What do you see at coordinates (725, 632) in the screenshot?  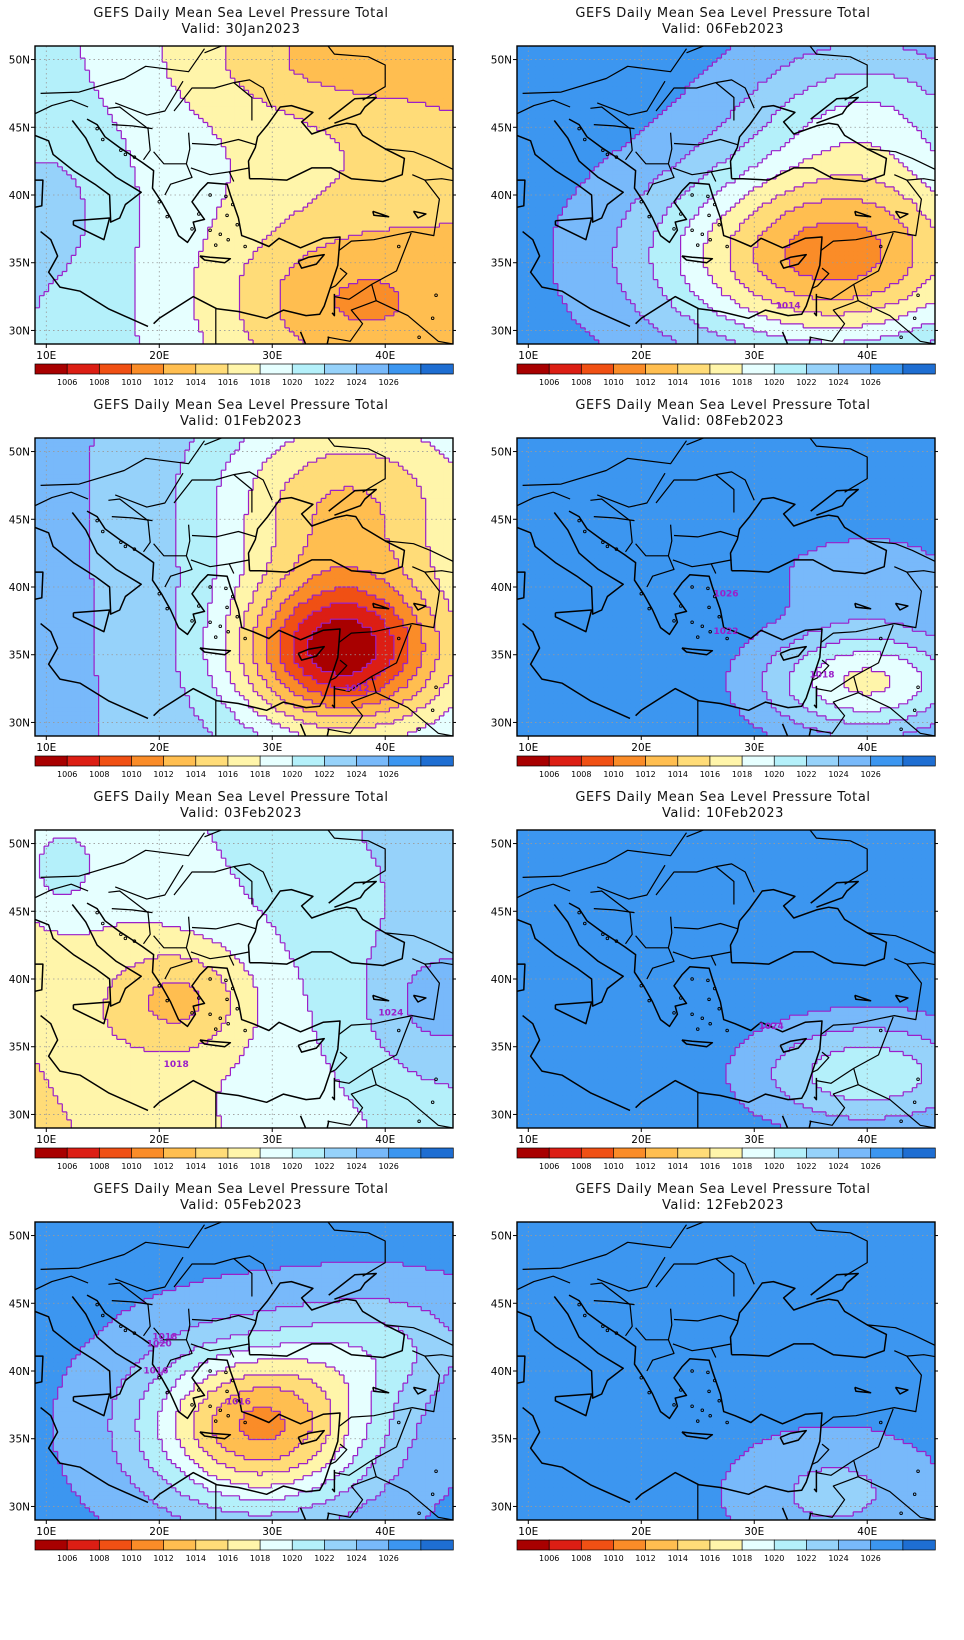 I see `isobar-label: 1022` at bounding box center [725, 632].